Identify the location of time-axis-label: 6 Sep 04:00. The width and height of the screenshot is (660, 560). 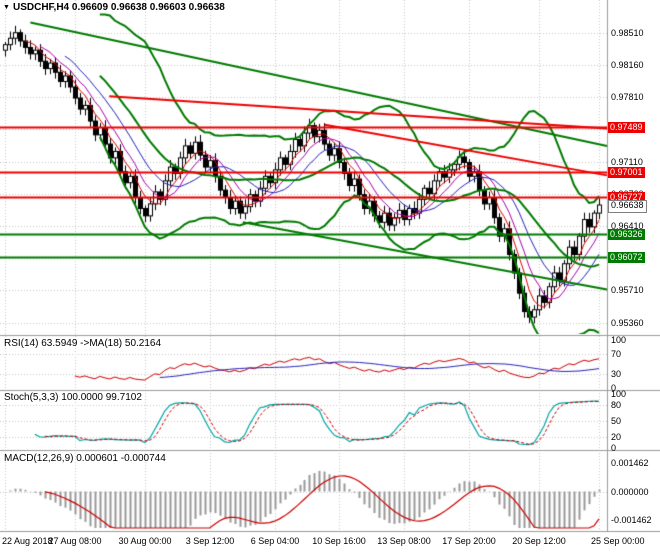
(275, 541).